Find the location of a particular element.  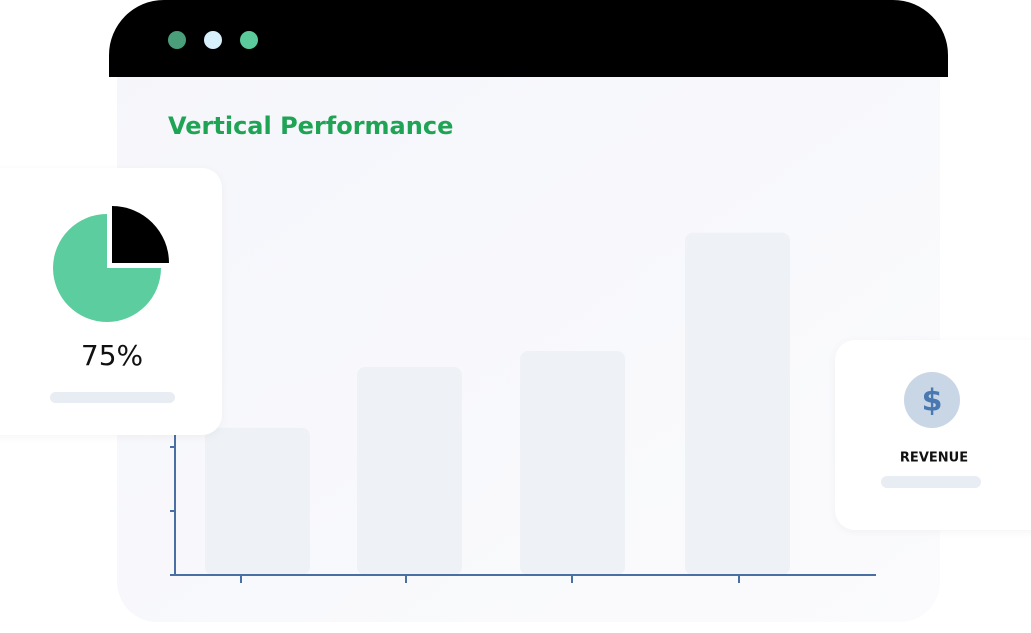

revenue-card is located at coordinates (933, 435).